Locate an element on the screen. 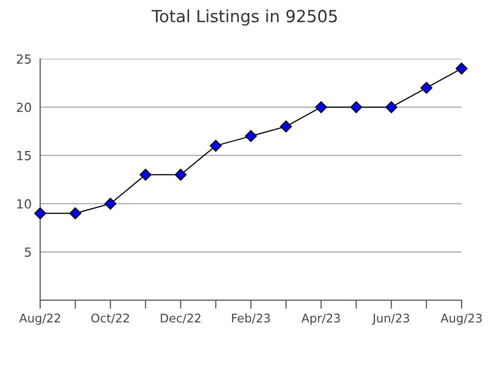 Image resolution: width=490 pixels, height=380 pixels. y-tick-label: 10 is located at coordinates (24, 204).